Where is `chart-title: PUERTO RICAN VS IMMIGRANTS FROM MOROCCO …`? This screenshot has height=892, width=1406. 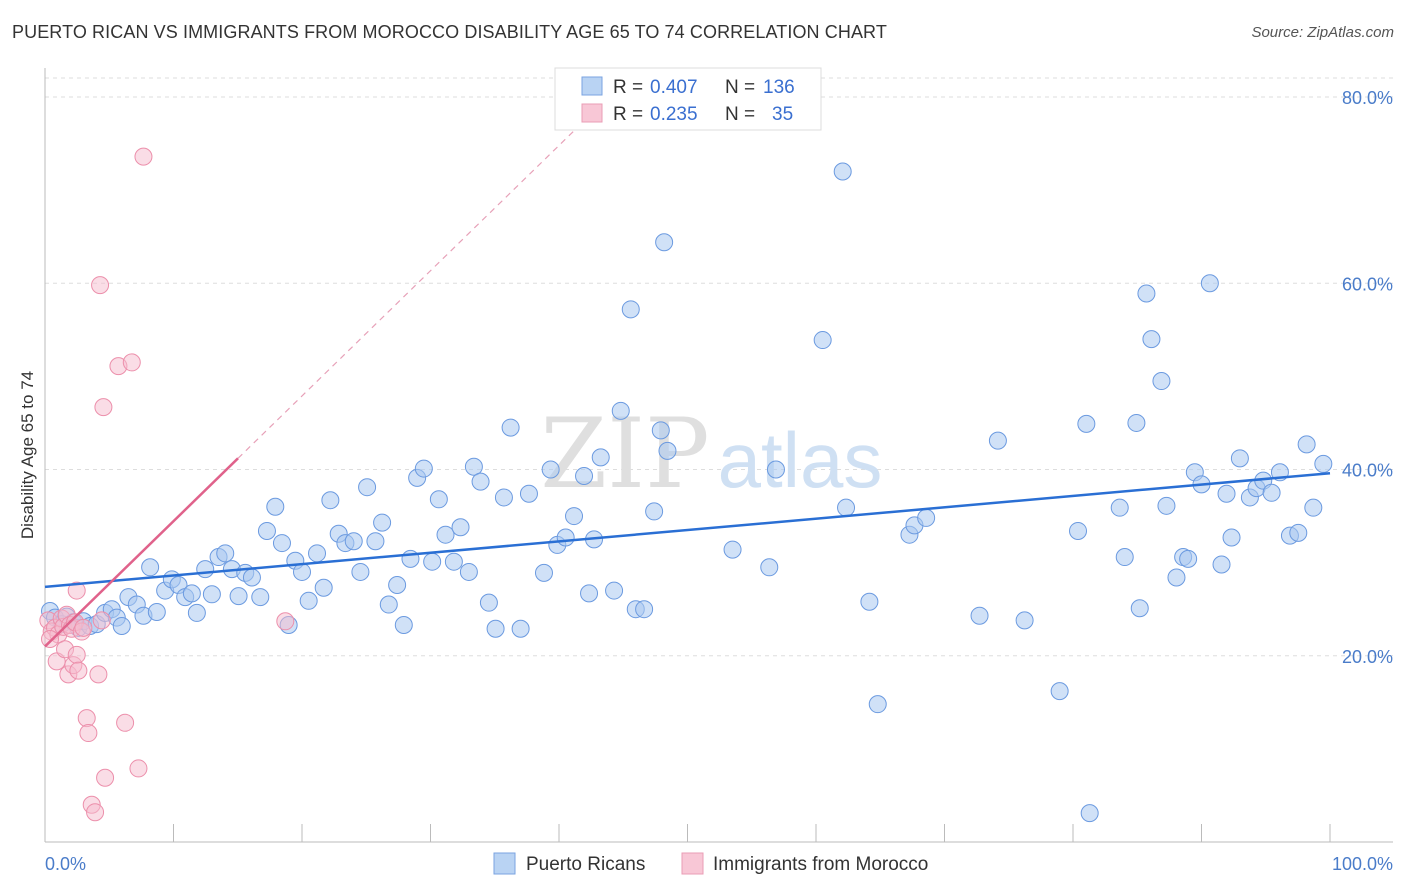 chart-title: PUERTO RICAN VS IMMIGRANTS FROM MOROCCO … is located at coordinates (449, 32).